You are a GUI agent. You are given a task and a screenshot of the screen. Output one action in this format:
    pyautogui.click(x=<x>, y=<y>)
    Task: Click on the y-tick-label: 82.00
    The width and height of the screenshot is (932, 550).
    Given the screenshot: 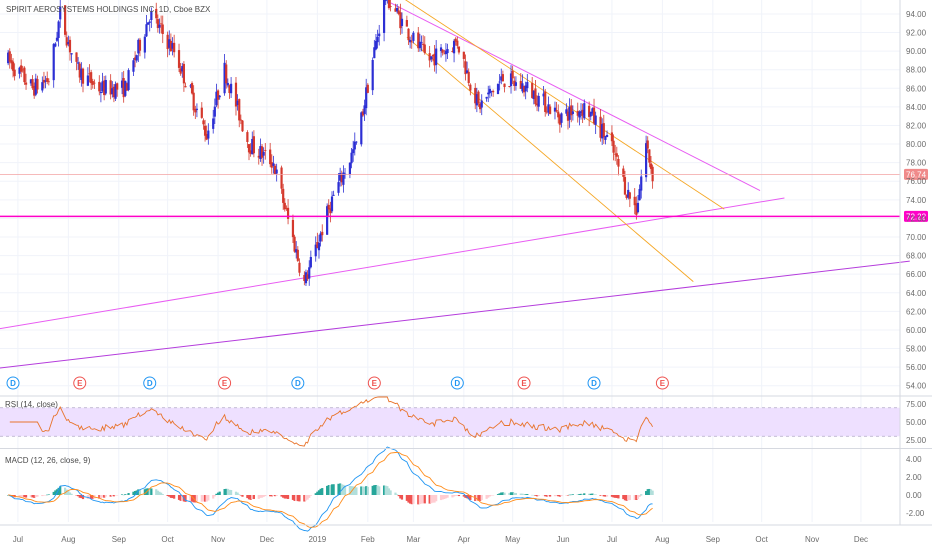 What is the action you would take?
    pyautogui.click(x=916, y=125)
    